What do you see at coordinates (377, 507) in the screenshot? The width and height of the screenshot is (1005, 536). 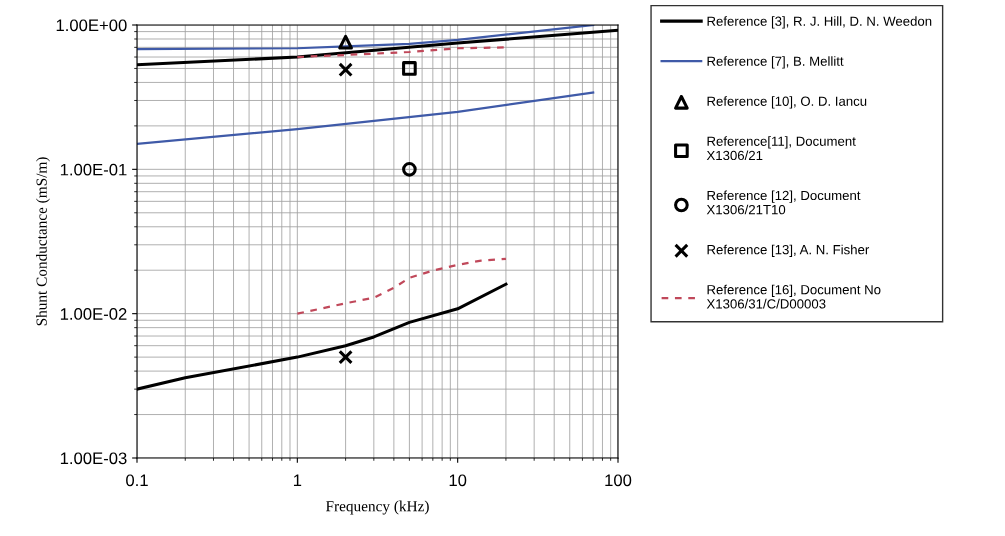 I see `x-axis-title: Frequency (kHz)` at bounding box center [377, 507].